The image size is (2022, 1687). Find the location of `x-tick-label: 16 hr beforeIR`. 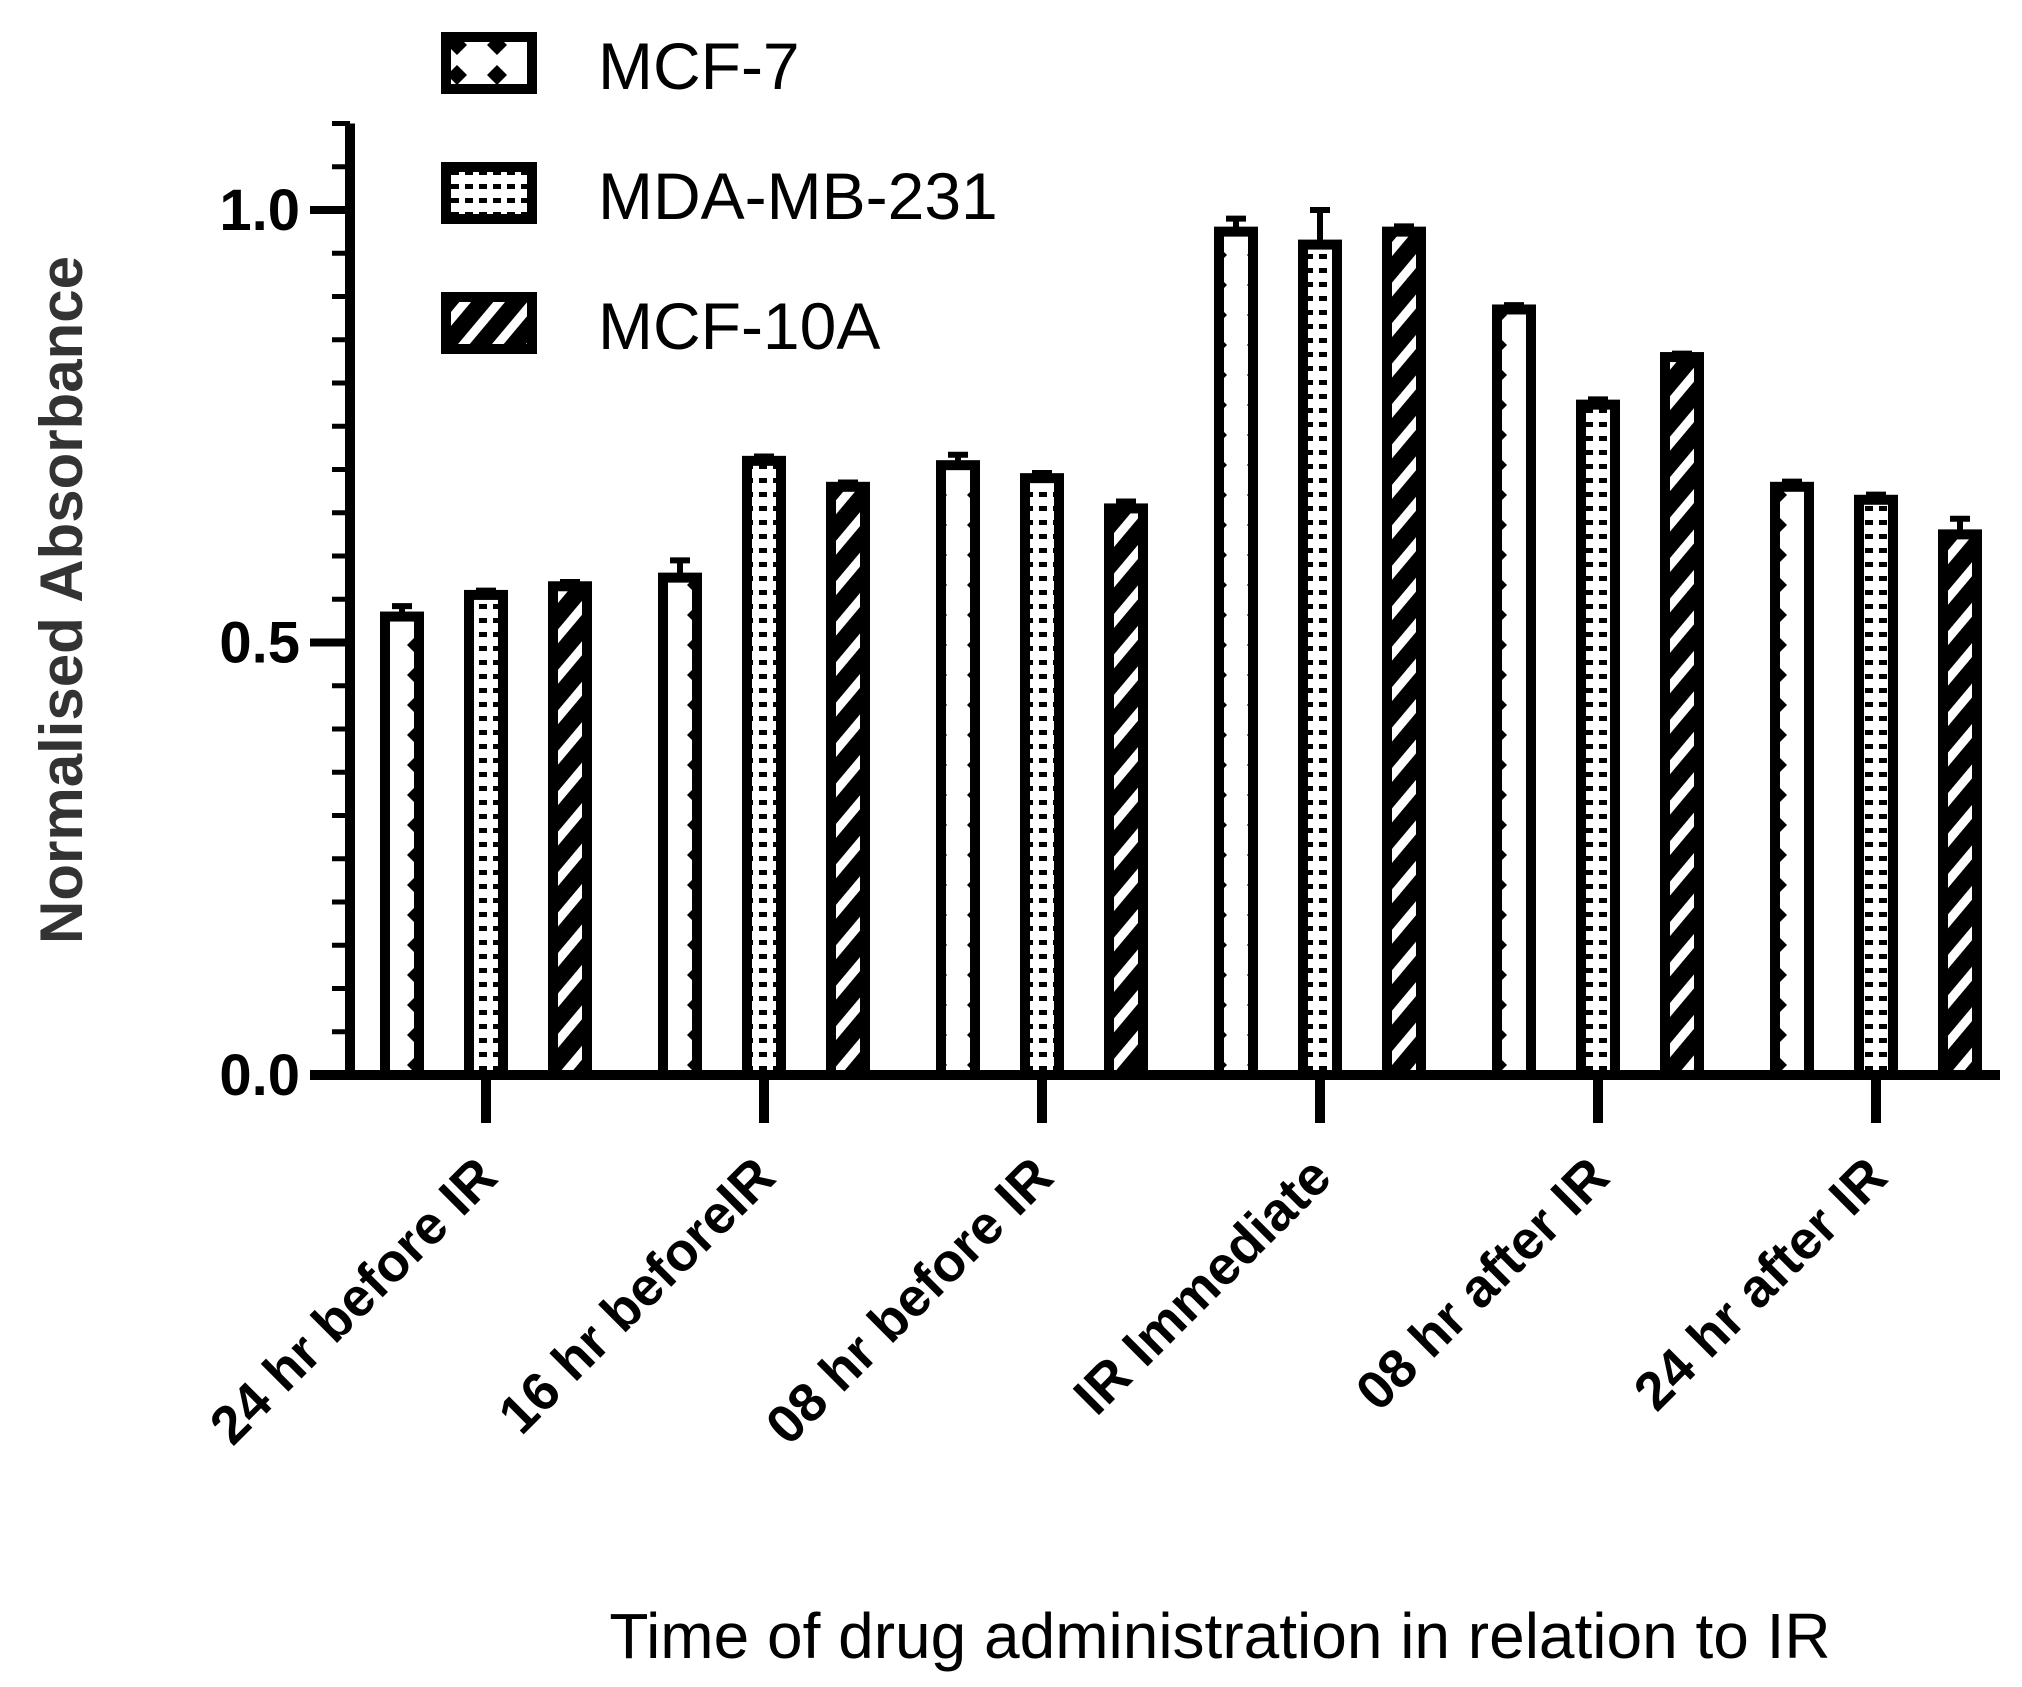

x-tick-label: 16 hr beforeIR is located at coordinates (636, 1295).